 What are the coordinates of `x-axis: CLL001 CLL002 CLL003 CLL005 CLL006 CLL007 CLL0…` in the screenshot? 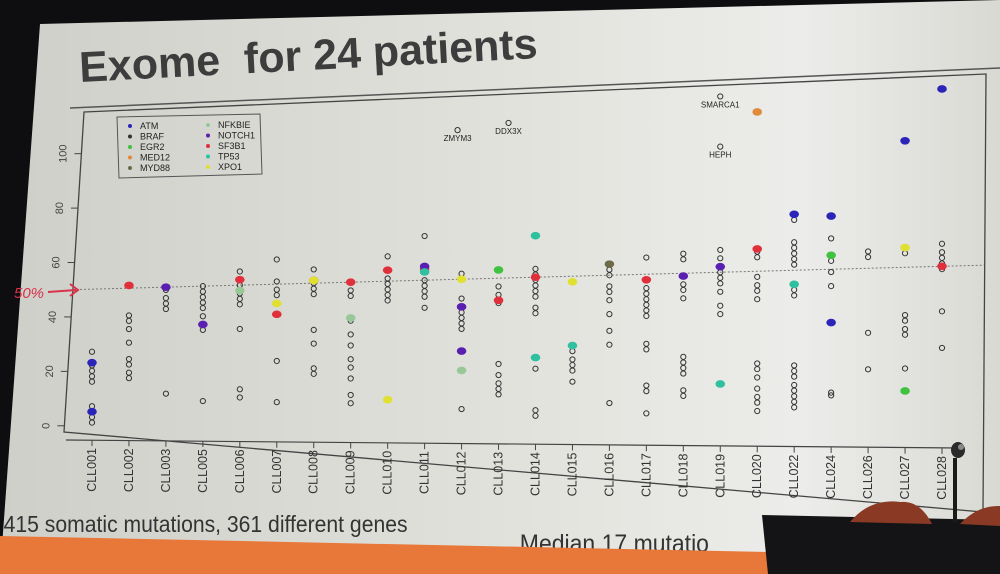 It's located at (513, 469).